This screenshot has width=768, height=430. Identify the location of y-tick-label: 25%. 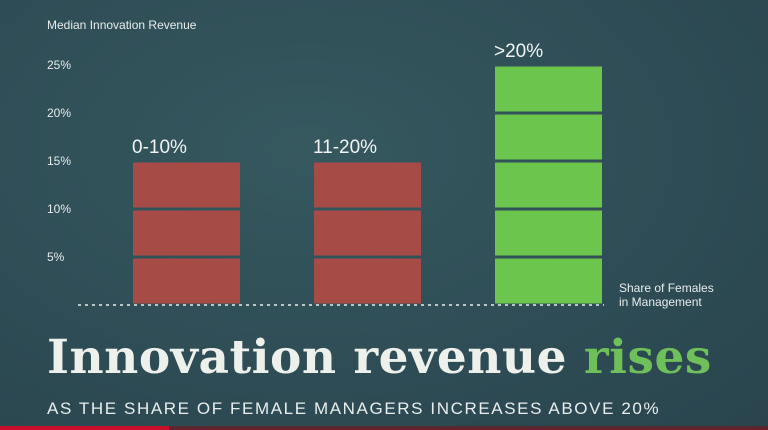
(59, 65).